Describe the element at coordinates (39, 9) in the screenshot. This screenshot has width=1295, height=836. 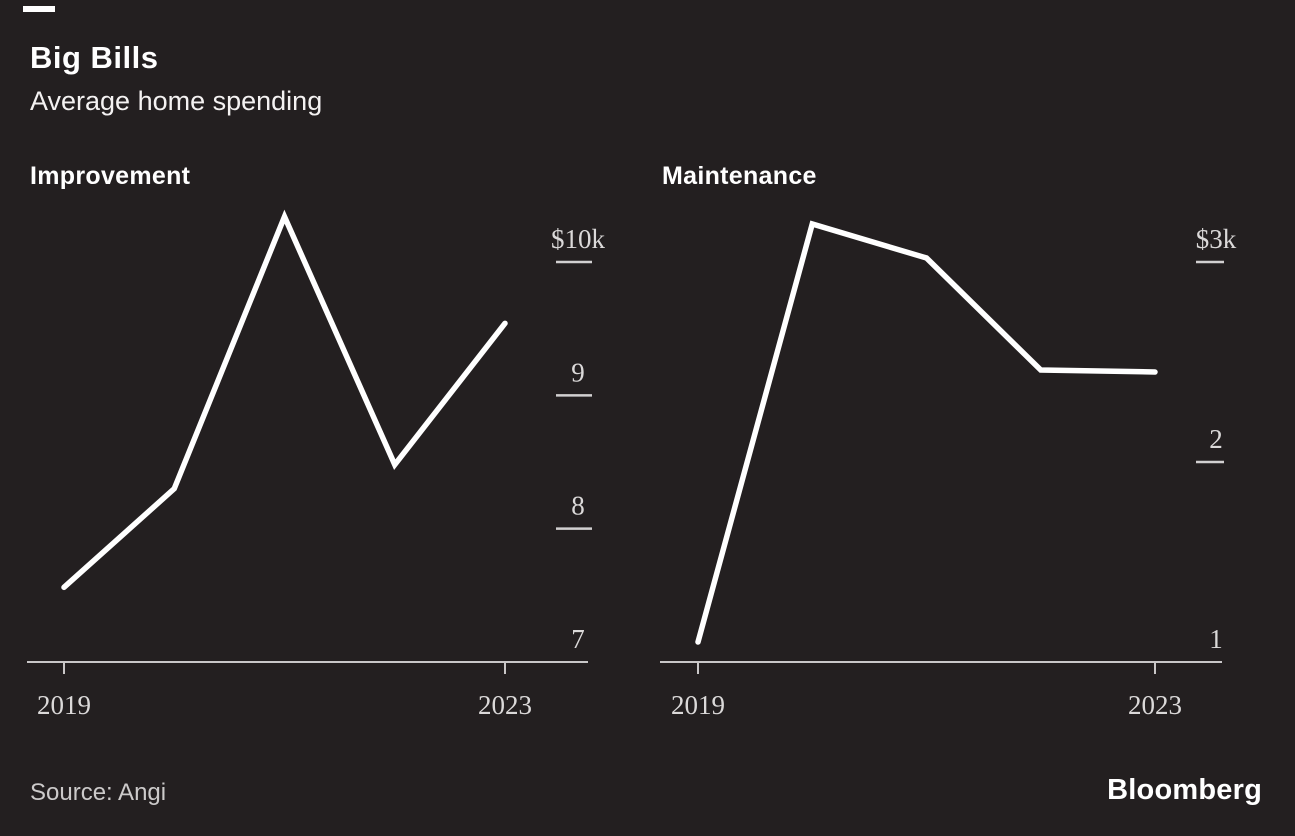
I see `top-accent-dash` at that location.